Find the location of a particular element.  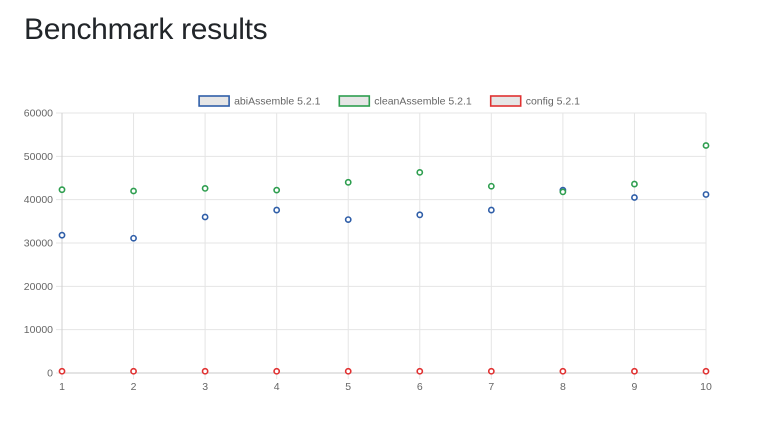

legend-item-abiAssemble: abiAssemble 5.2.1 is located at coordinates (259, 101).